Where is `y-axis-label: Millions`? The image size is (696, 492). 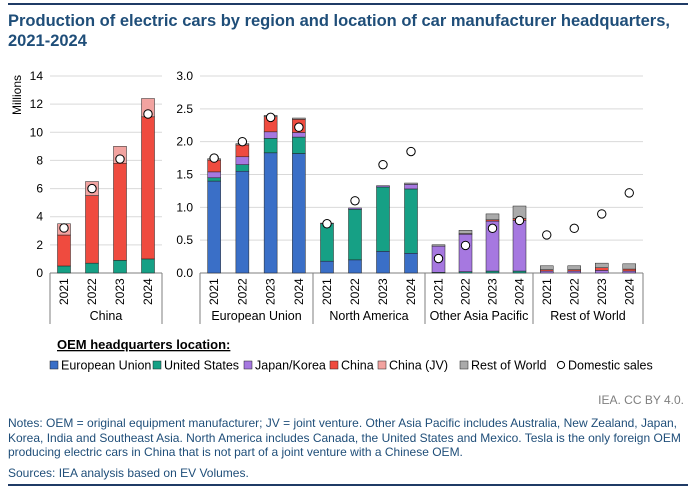
y-axis-label: Millions is located at coordinates (17, 95).